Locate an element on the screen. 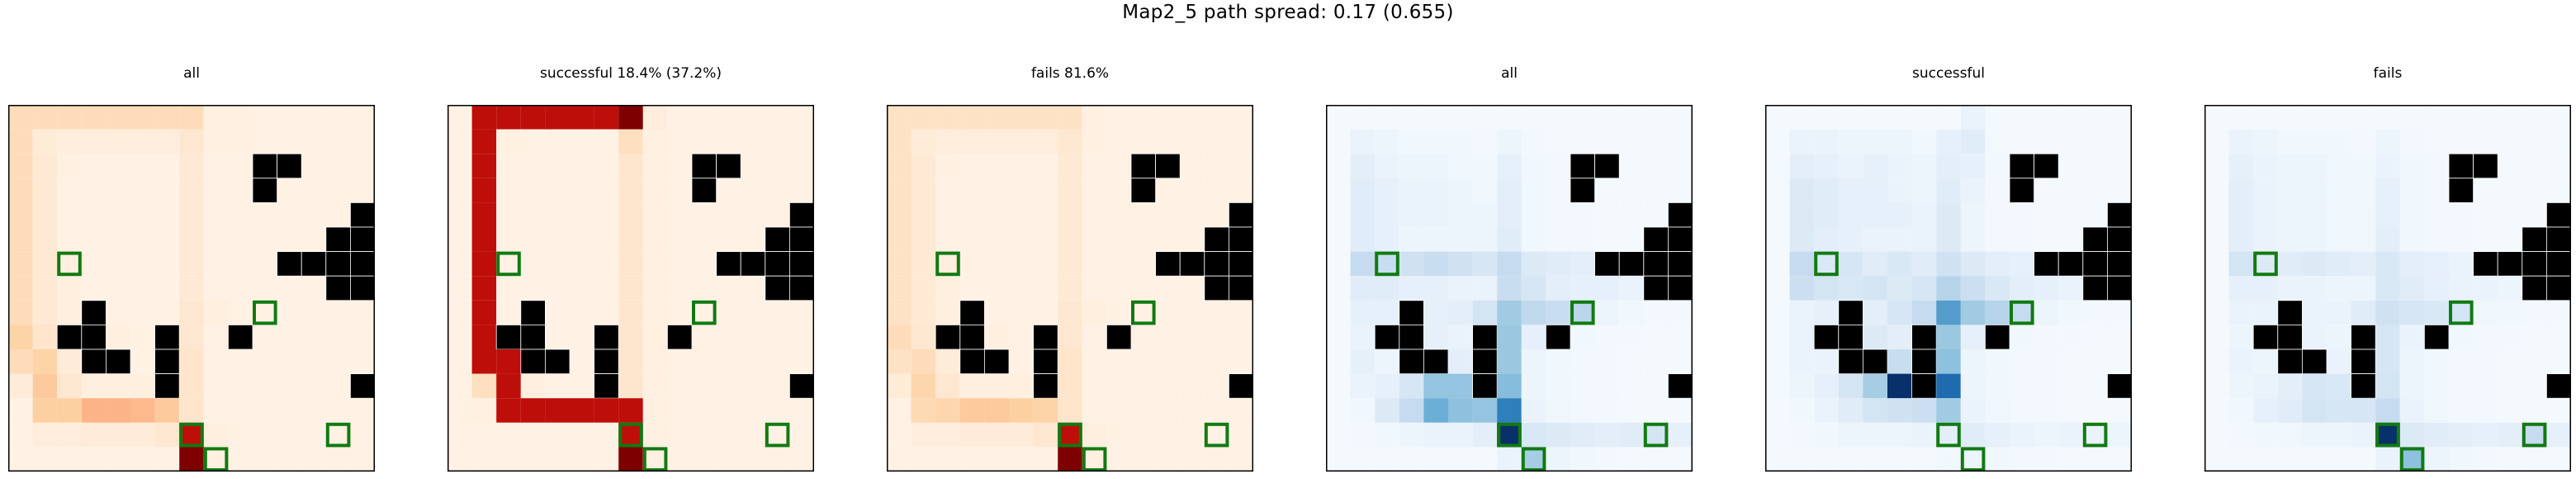 This screenshot has width=2576, height=479. goal-marker is located at coordinates (2265, 264).